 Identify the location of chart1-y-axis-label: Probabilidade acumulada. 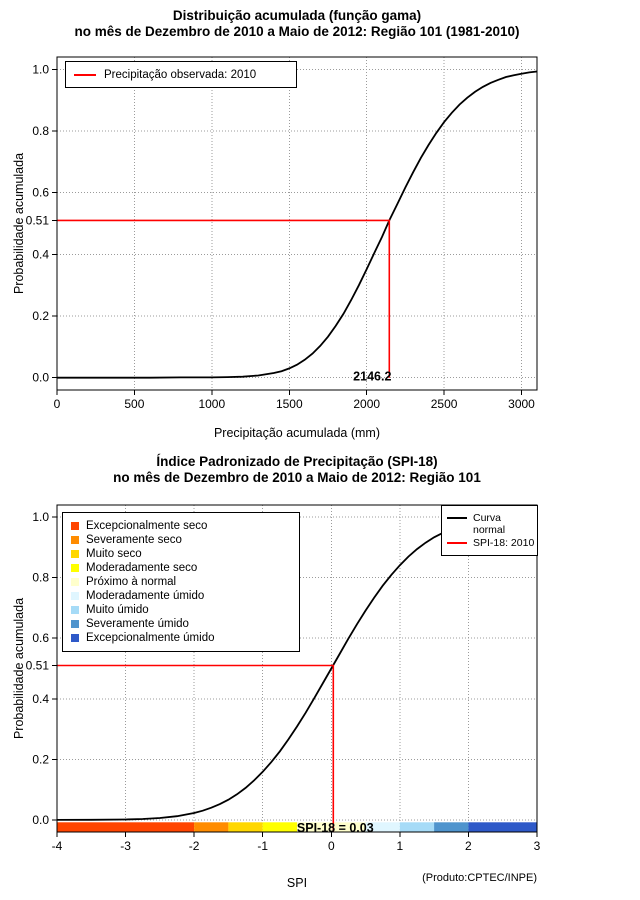
(19, 223).